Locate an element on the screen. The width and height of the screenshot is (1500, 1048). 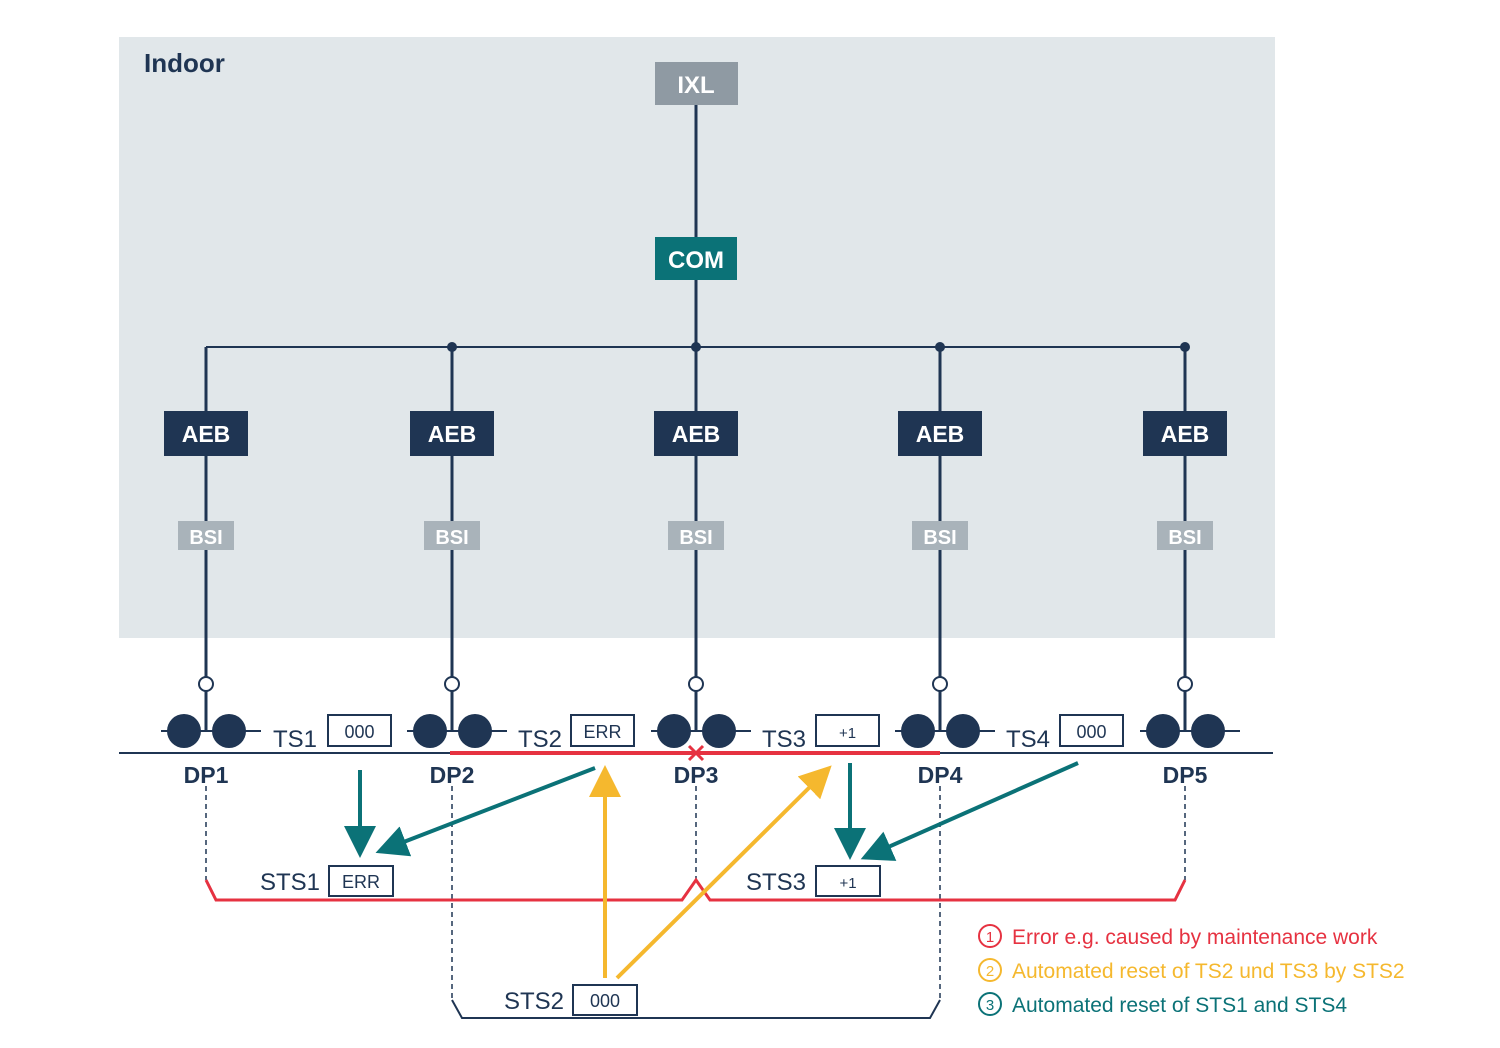
ixl-label: IXL is located at coordinates (695, 85).